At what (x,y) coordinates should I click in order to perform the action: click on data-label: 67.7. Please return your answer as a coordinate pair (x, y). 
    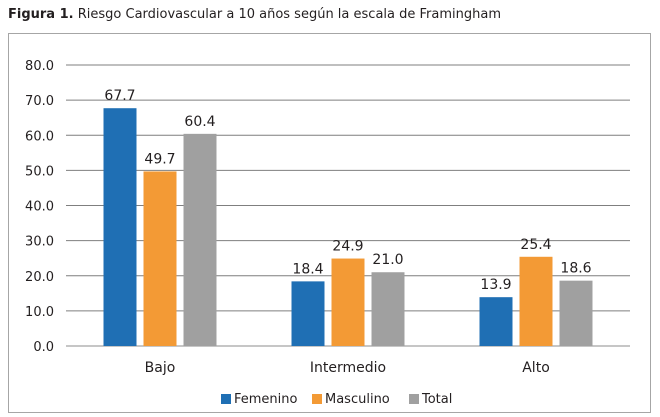
    Looking at the image, I should click on (119, 96).